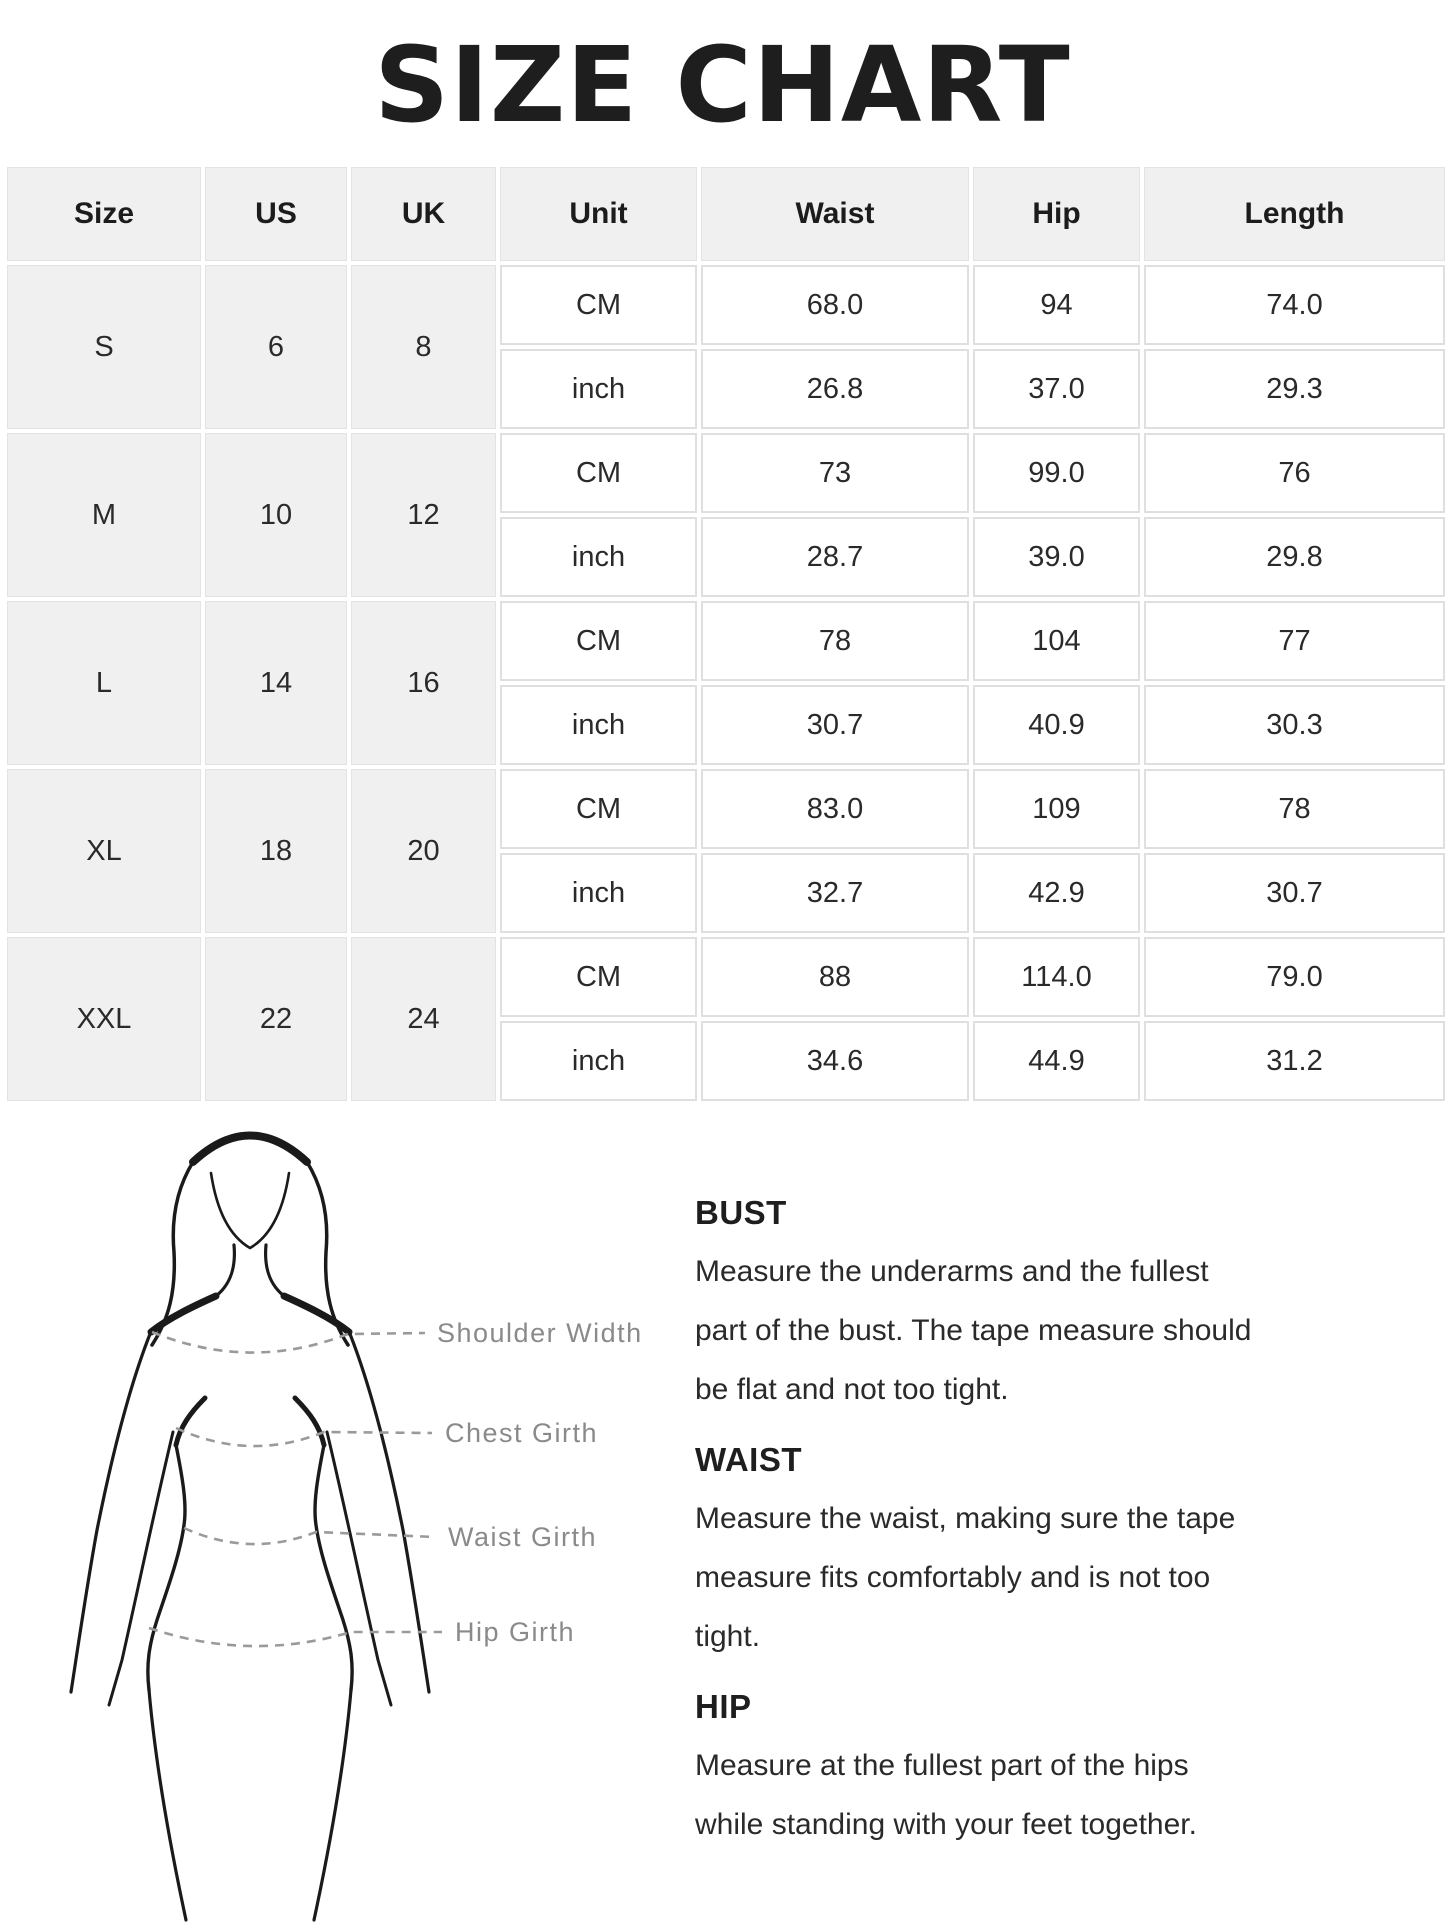 The width and height of the screenshot is (1445, 1927). What do you see at coordinates (835, 389) in the screenshot?
I see `waist-cell: 26.8` at bounding box center [835, 389].